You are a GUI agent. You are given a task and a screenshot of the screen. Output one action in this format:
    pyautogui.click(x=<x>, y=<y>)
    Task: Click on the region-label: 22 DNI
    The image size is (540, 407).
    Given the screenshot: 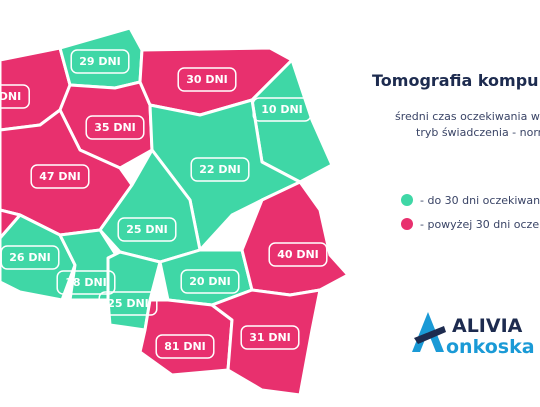 What is the action you would take?
    pyautogui.click(x=220, y=169)
    